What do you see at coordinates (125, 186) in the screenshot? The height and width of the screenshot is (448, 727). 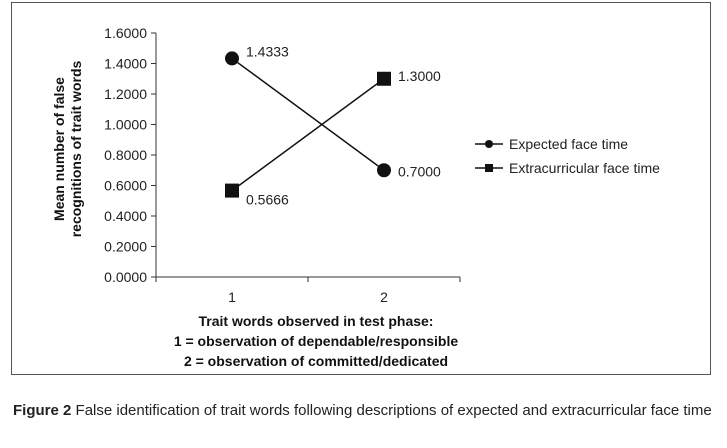 I see `y-tick-label: 0.6000` at bounding box center [125, 186].